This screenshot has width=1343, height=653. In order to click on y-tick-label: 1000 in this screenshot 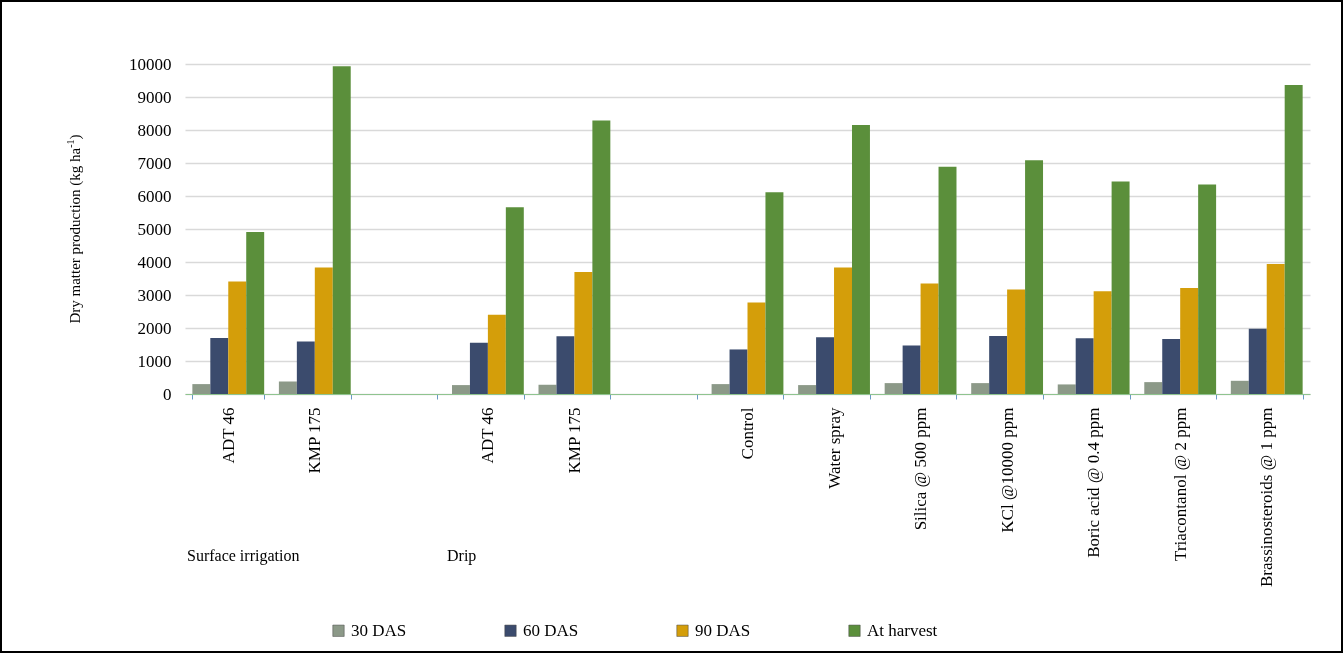, I will do `click(154, 361)`.